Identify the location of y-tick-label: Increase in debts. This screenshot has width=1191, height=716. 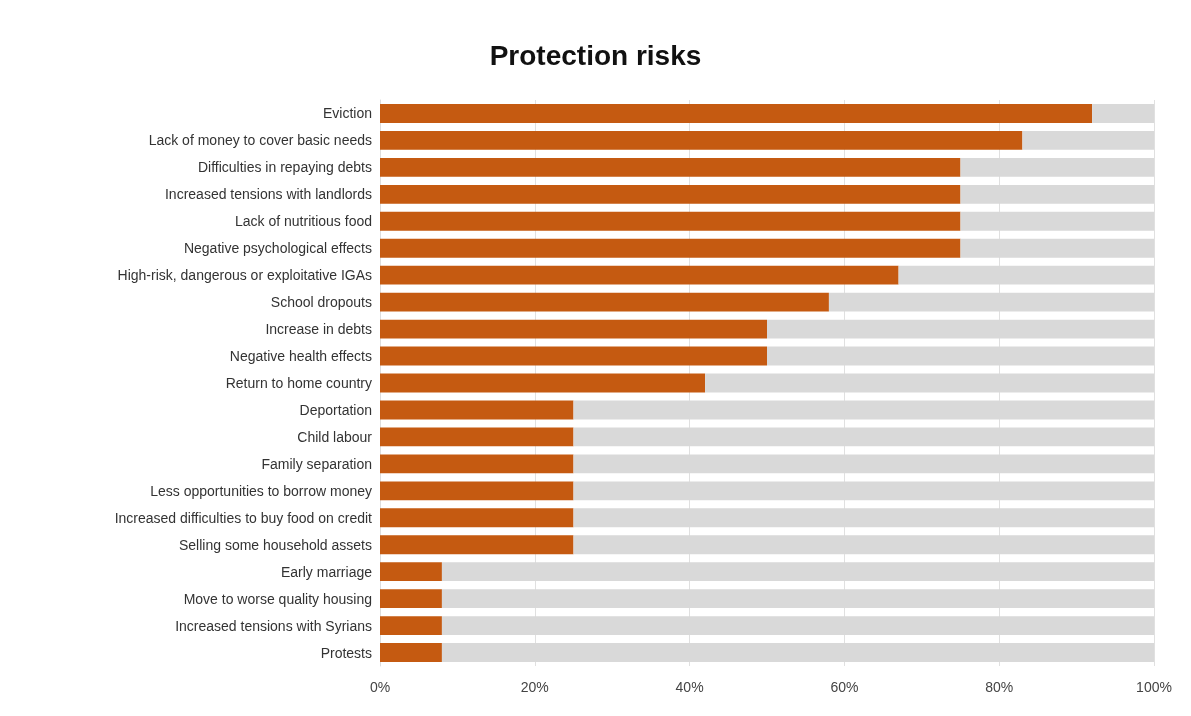
(318, 329).